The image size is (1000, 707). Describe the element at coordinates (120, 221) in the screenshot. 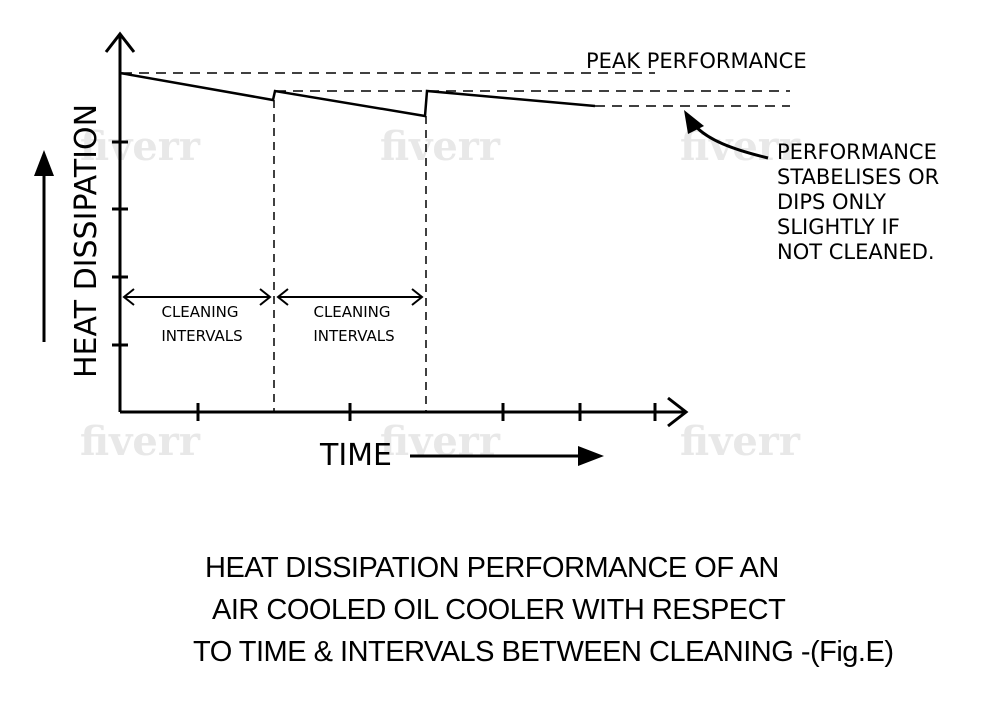

I see `y-axis` at that location.